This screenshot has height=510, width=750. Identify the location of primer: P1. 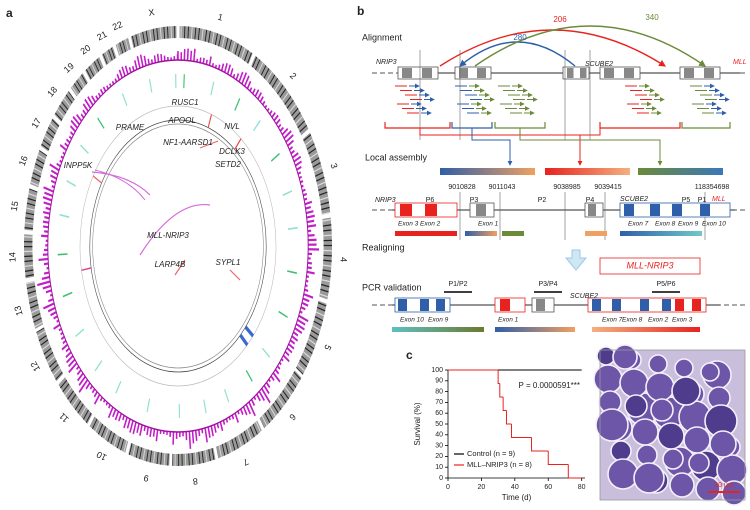
(702, 200).